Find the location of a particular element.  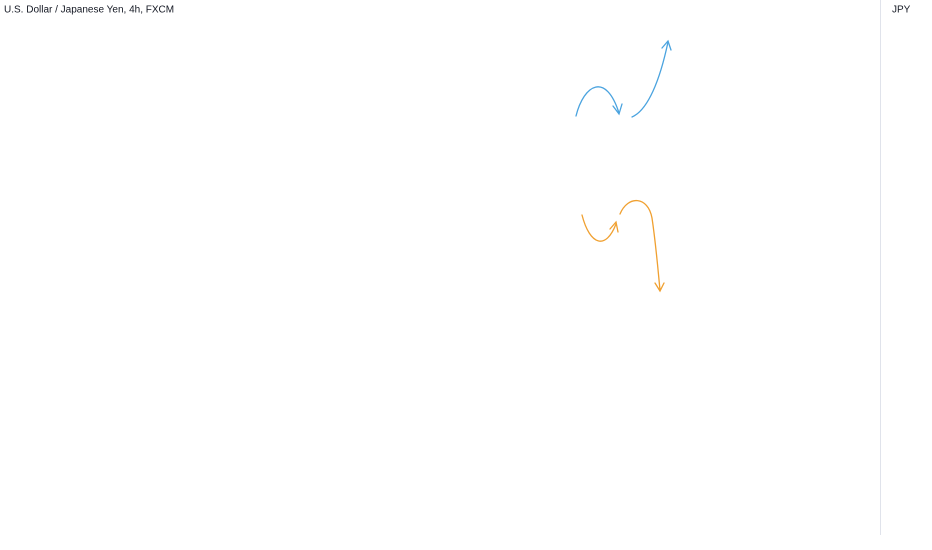

chart-title: U.S. Dollar / Japanese Yen, 4h, FXCM is located at coordinates (89, 10).